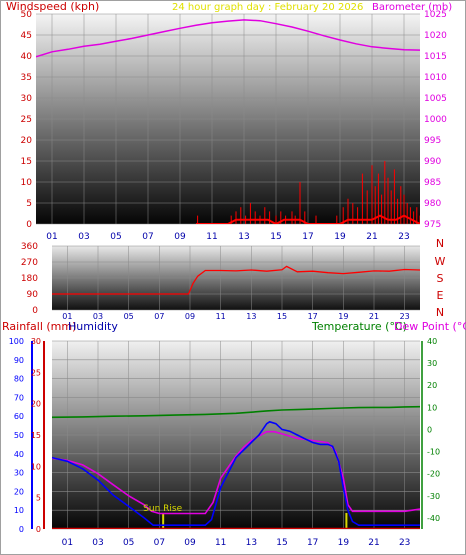 The width and height of the screenshot is (466, 555). Describe the element at coordinates (432, 183) in the screenshot. I see `barometer-tick-label: 985` at that location.